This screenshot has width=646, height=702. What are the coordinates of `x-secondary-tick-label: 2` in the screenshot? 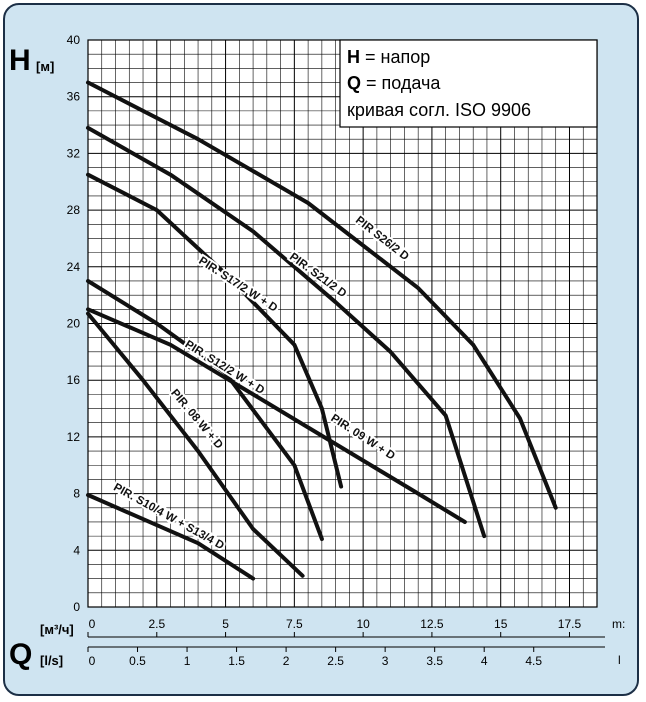 It's located at (286, 661).